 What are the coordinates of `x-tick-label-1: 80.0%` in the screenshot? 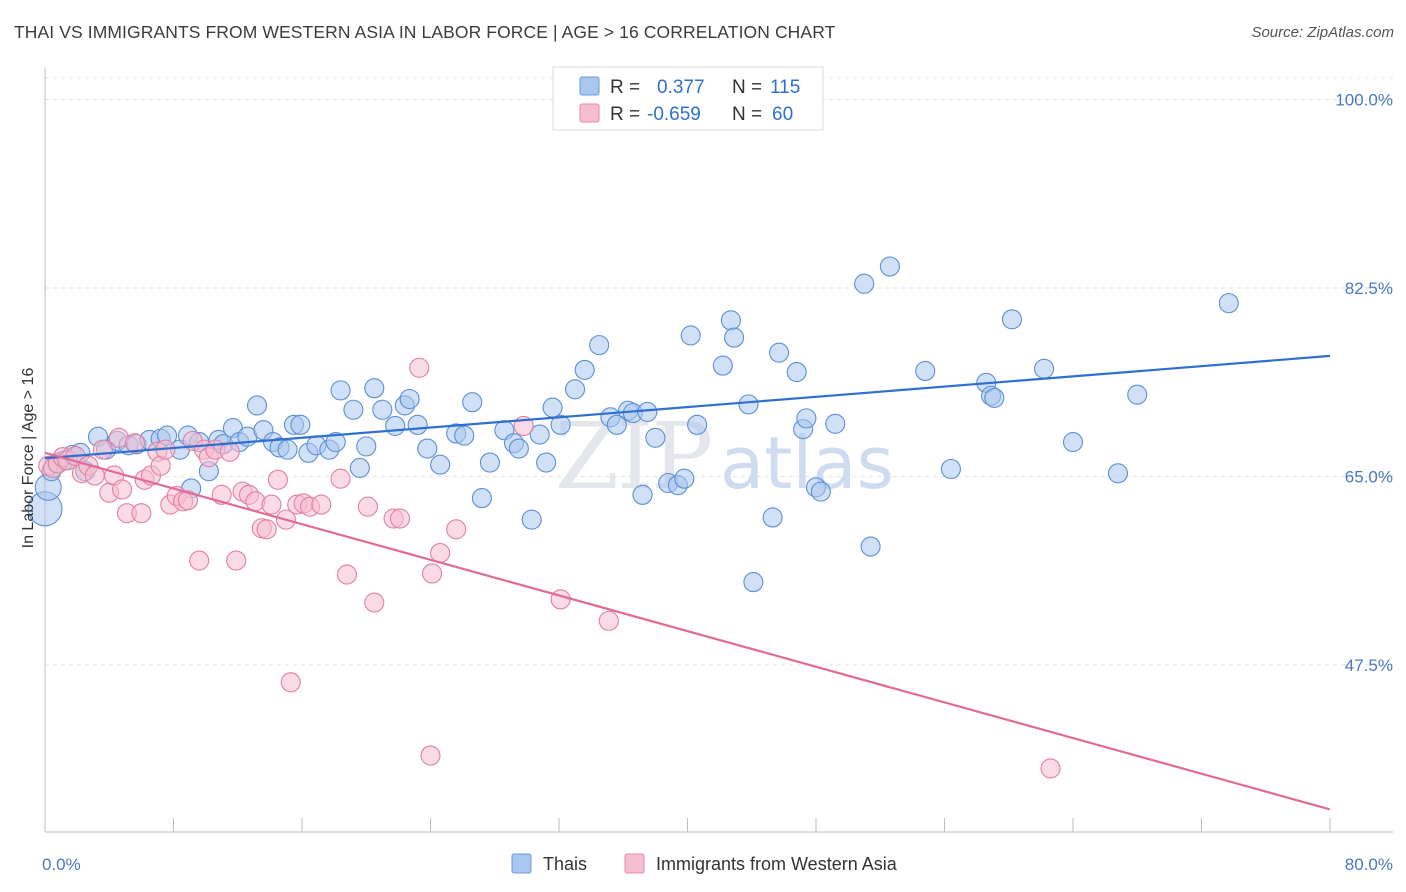 It's located at (1369, 864).